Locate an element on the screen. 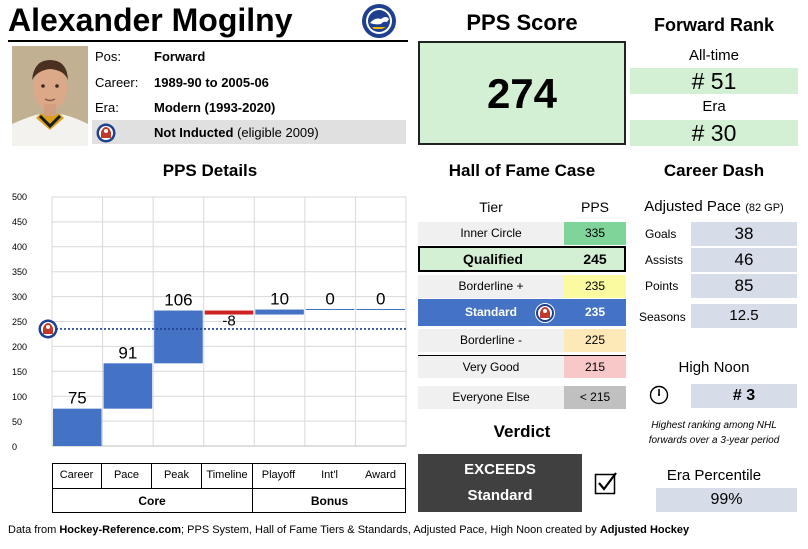 Image resolution: width=808 pixels, height=549 pixels. category-label-pace: Pace is located at coordinates (127, 475).